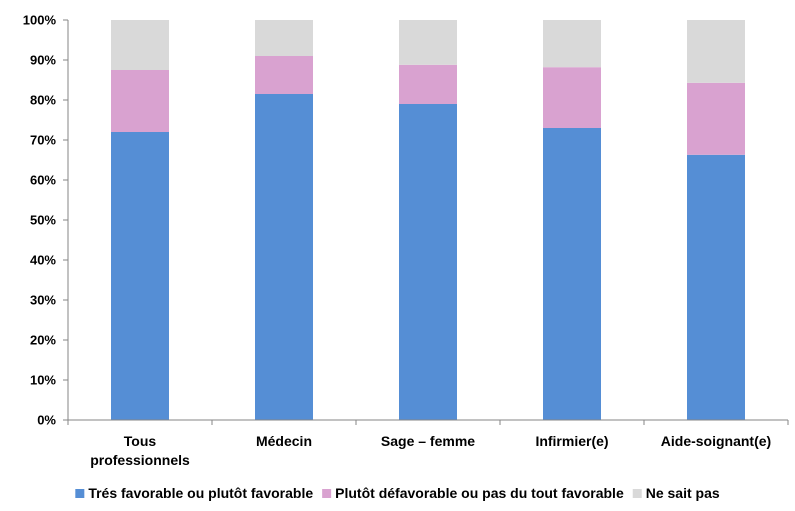 The image size is (795, 511). I want to click on y-tick-label: 20%, so click(43, 340).